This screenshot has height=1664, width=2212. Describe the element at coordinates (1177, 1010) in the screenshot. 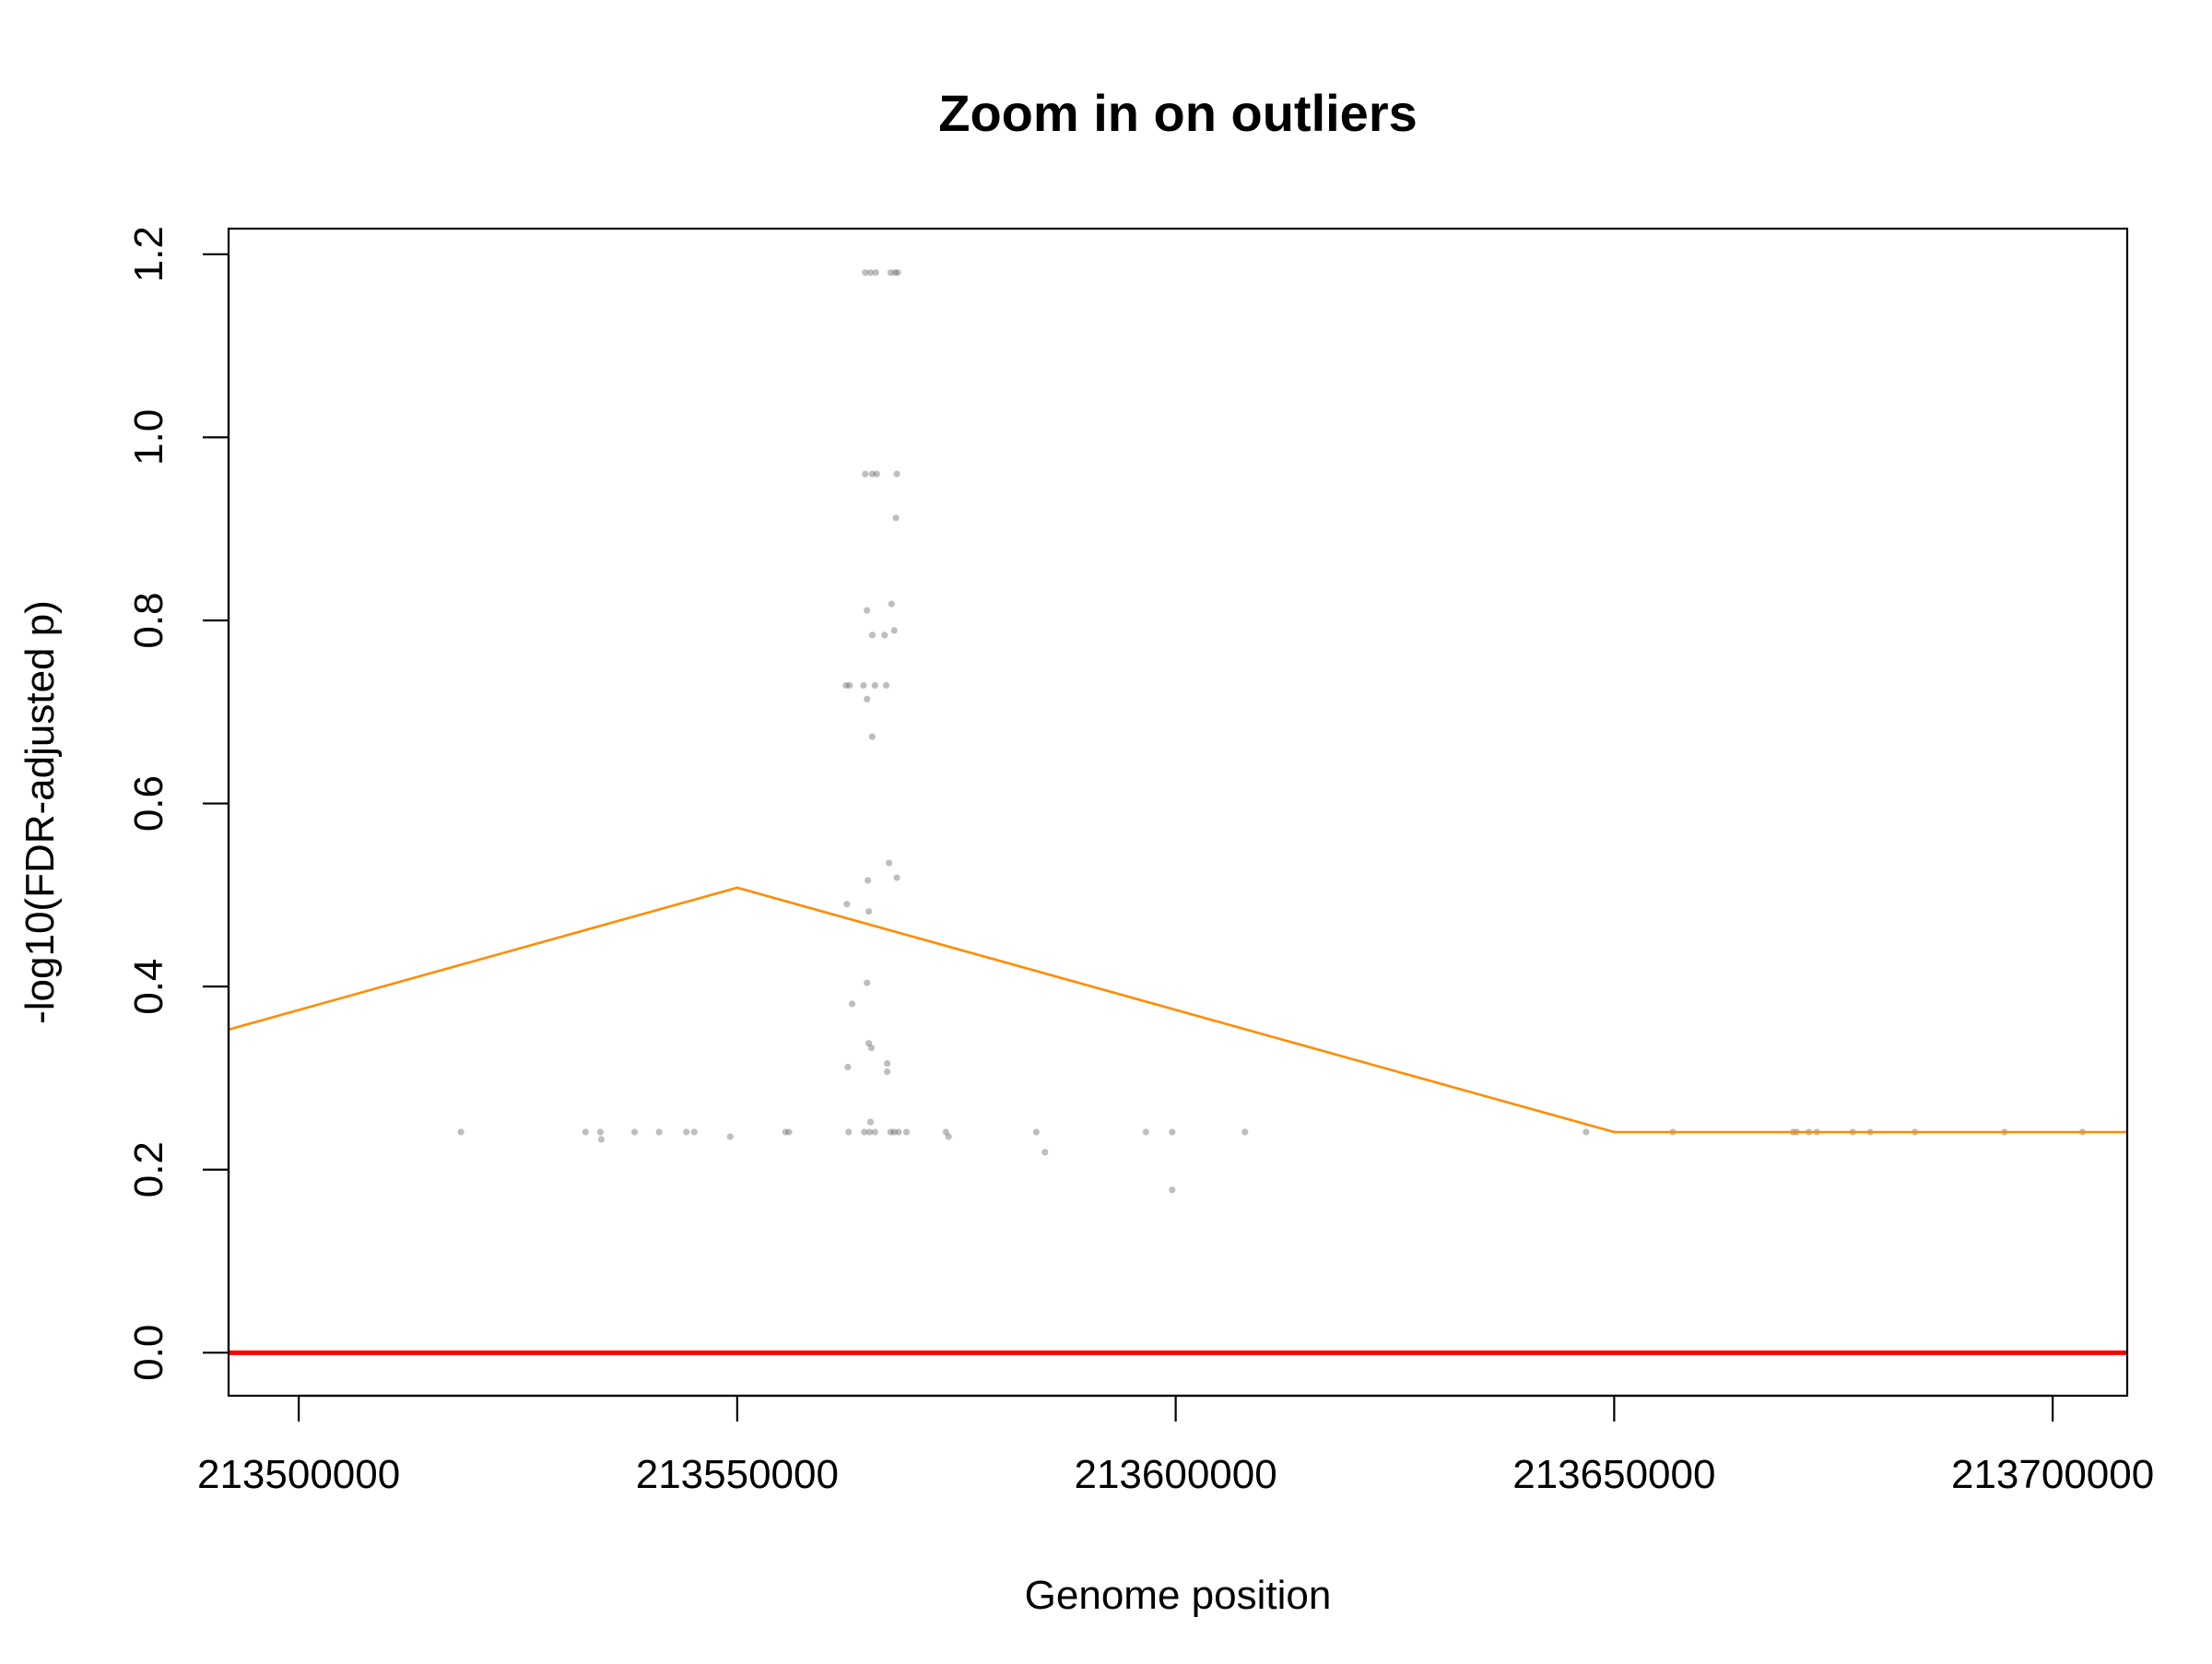

I see `smooth-trend-line` at that location.